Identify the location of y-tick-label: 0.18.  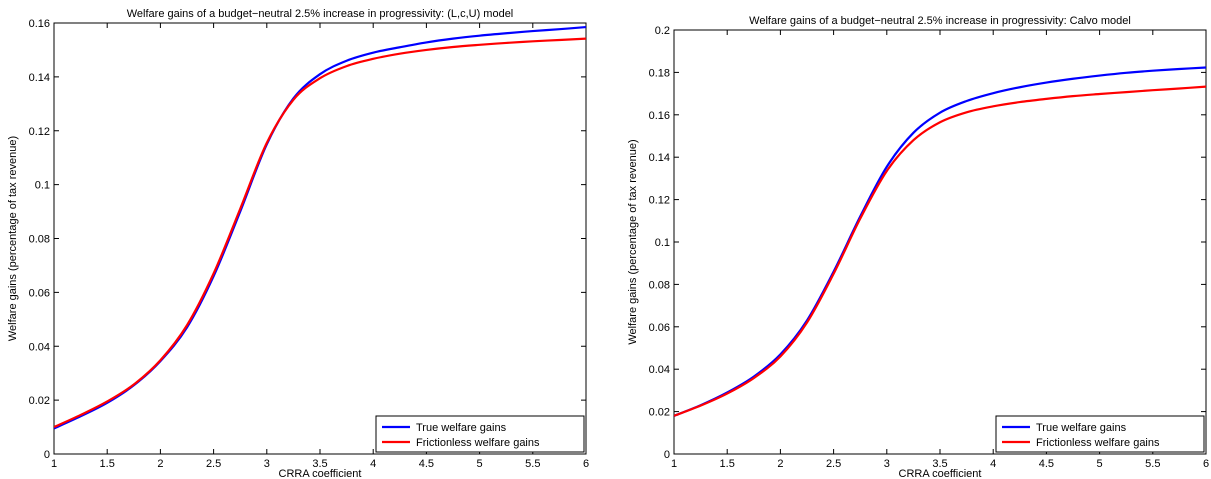
(659, 73).